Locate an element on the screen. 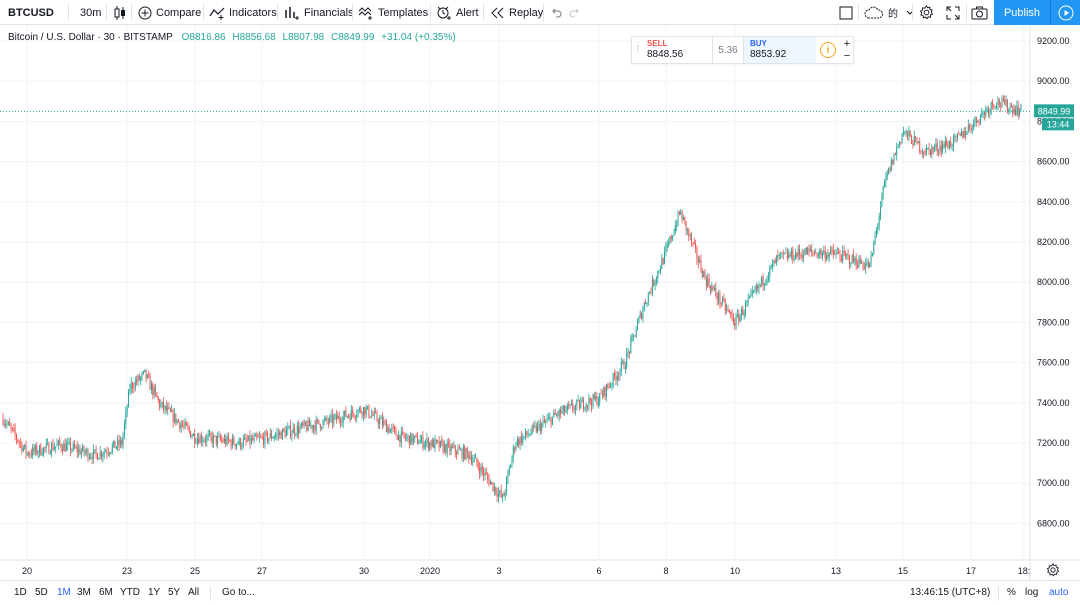  settings-button is located at coordinates (926, 12).